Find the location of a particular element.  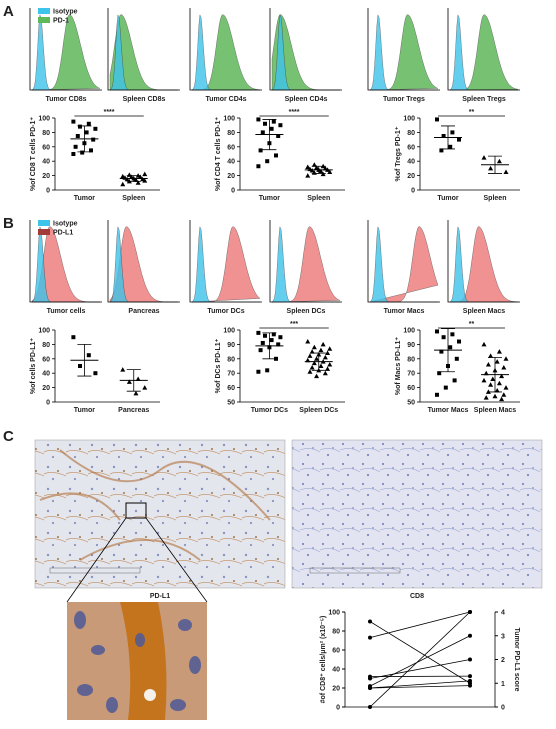

x-tick-label: Tumor Macs is located at coordinates (448, 410).